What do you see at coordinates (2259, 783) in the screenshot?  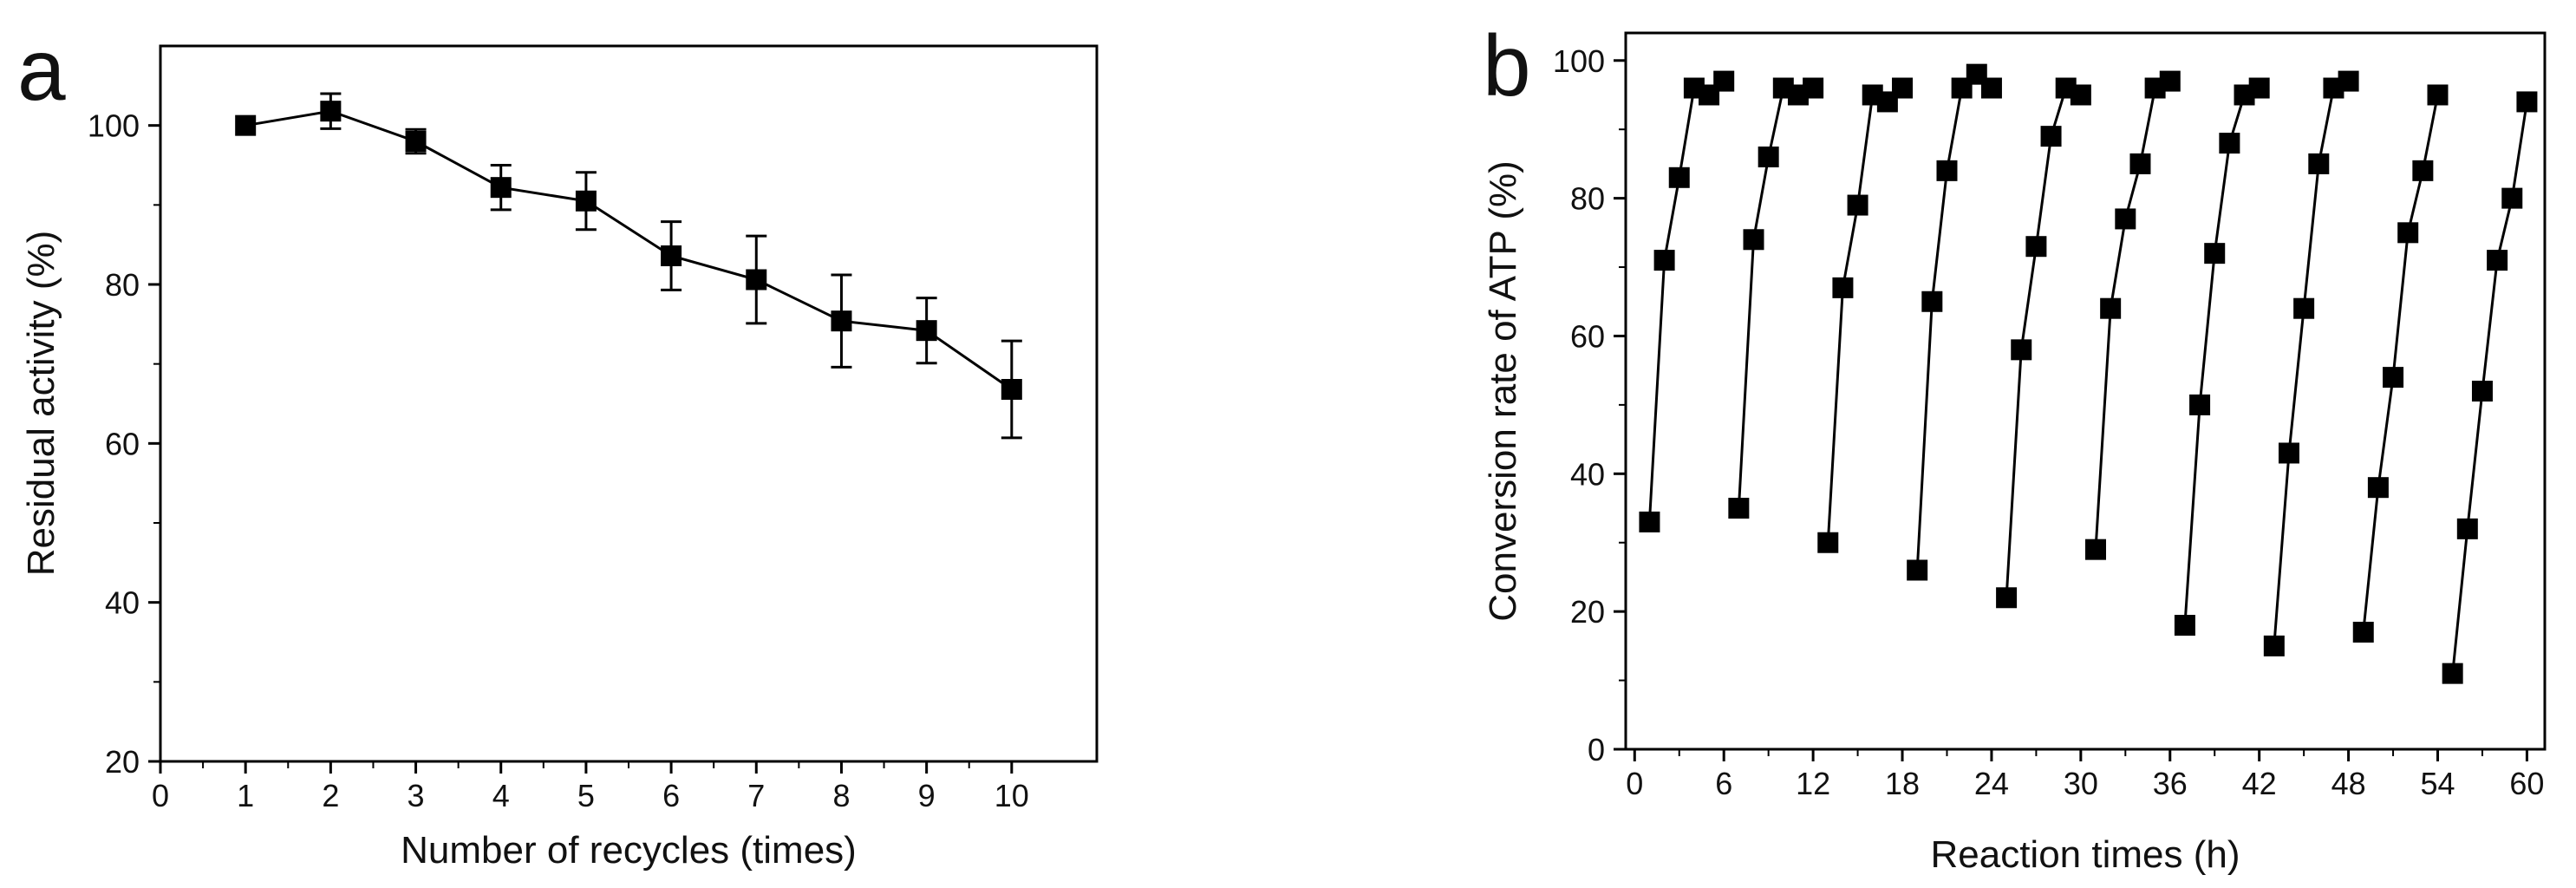 I see `b-x-tick-label: 42` at bounding box center [2259, 783].